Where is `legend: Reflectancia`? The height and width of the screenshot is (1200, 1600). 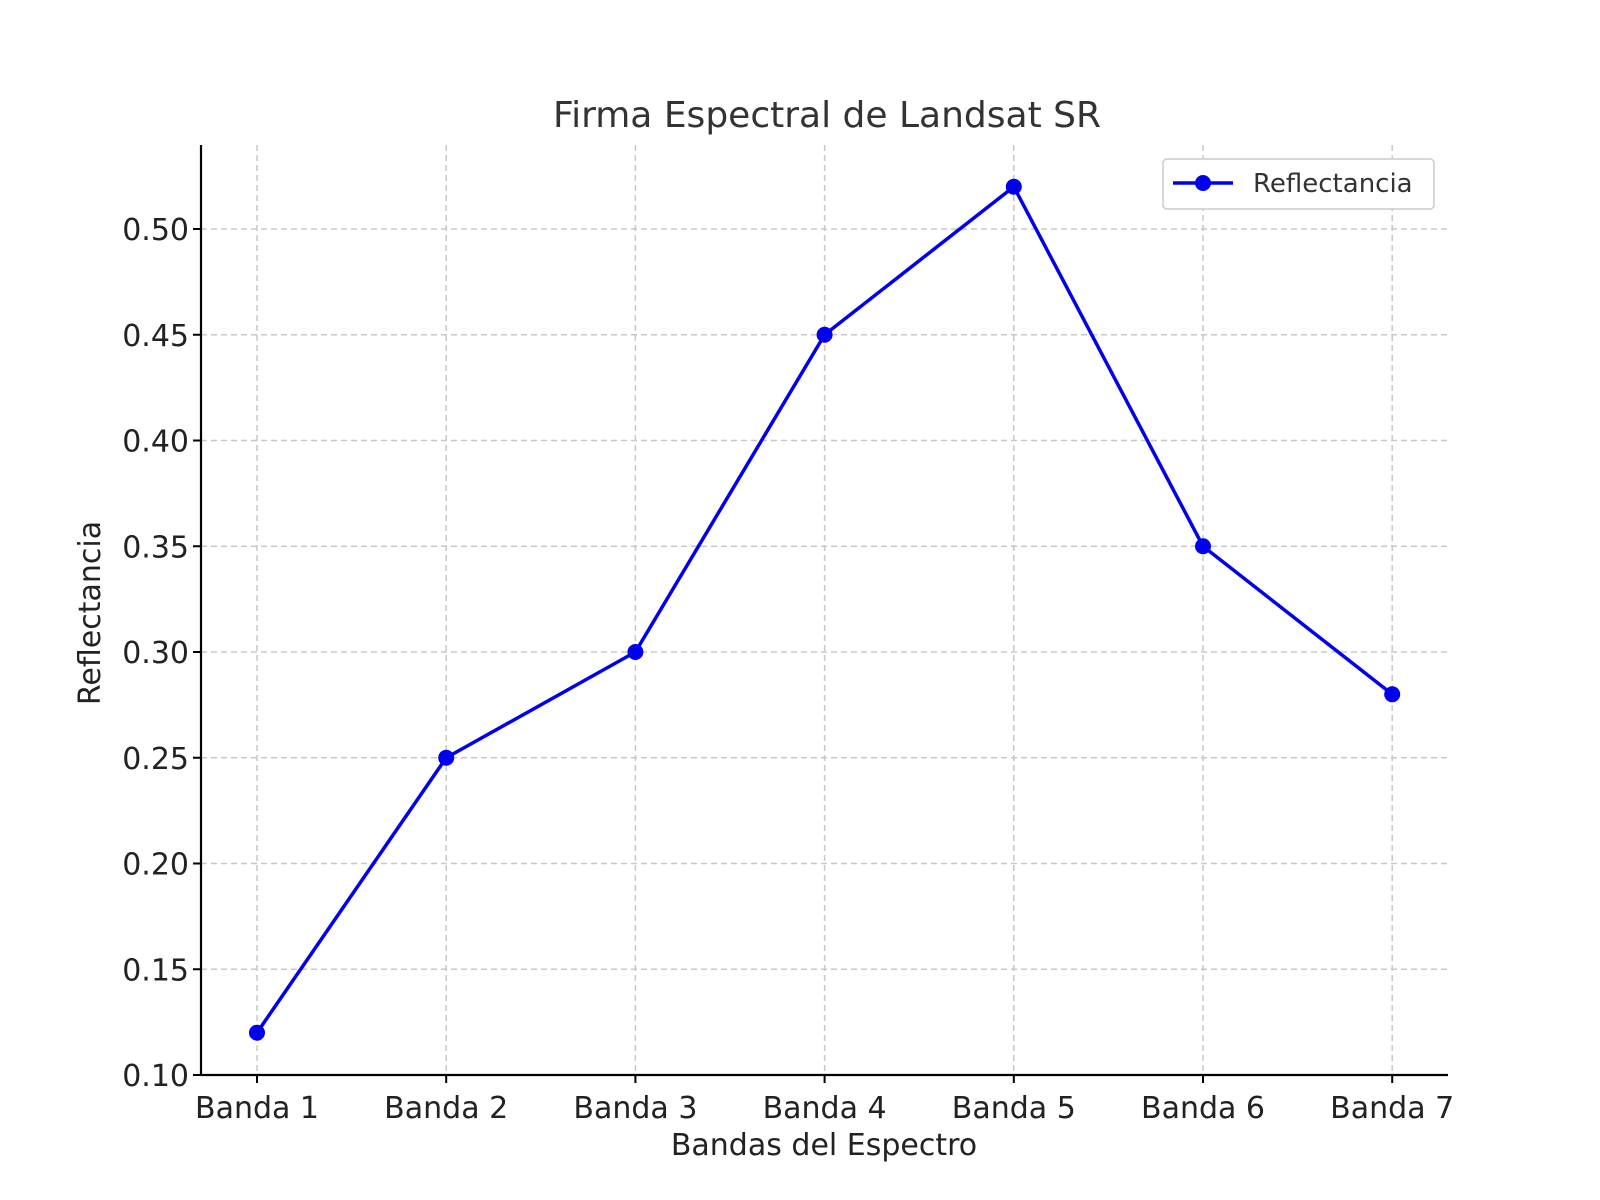 legend: Reflectancia is located at coordinates (1298, 184).